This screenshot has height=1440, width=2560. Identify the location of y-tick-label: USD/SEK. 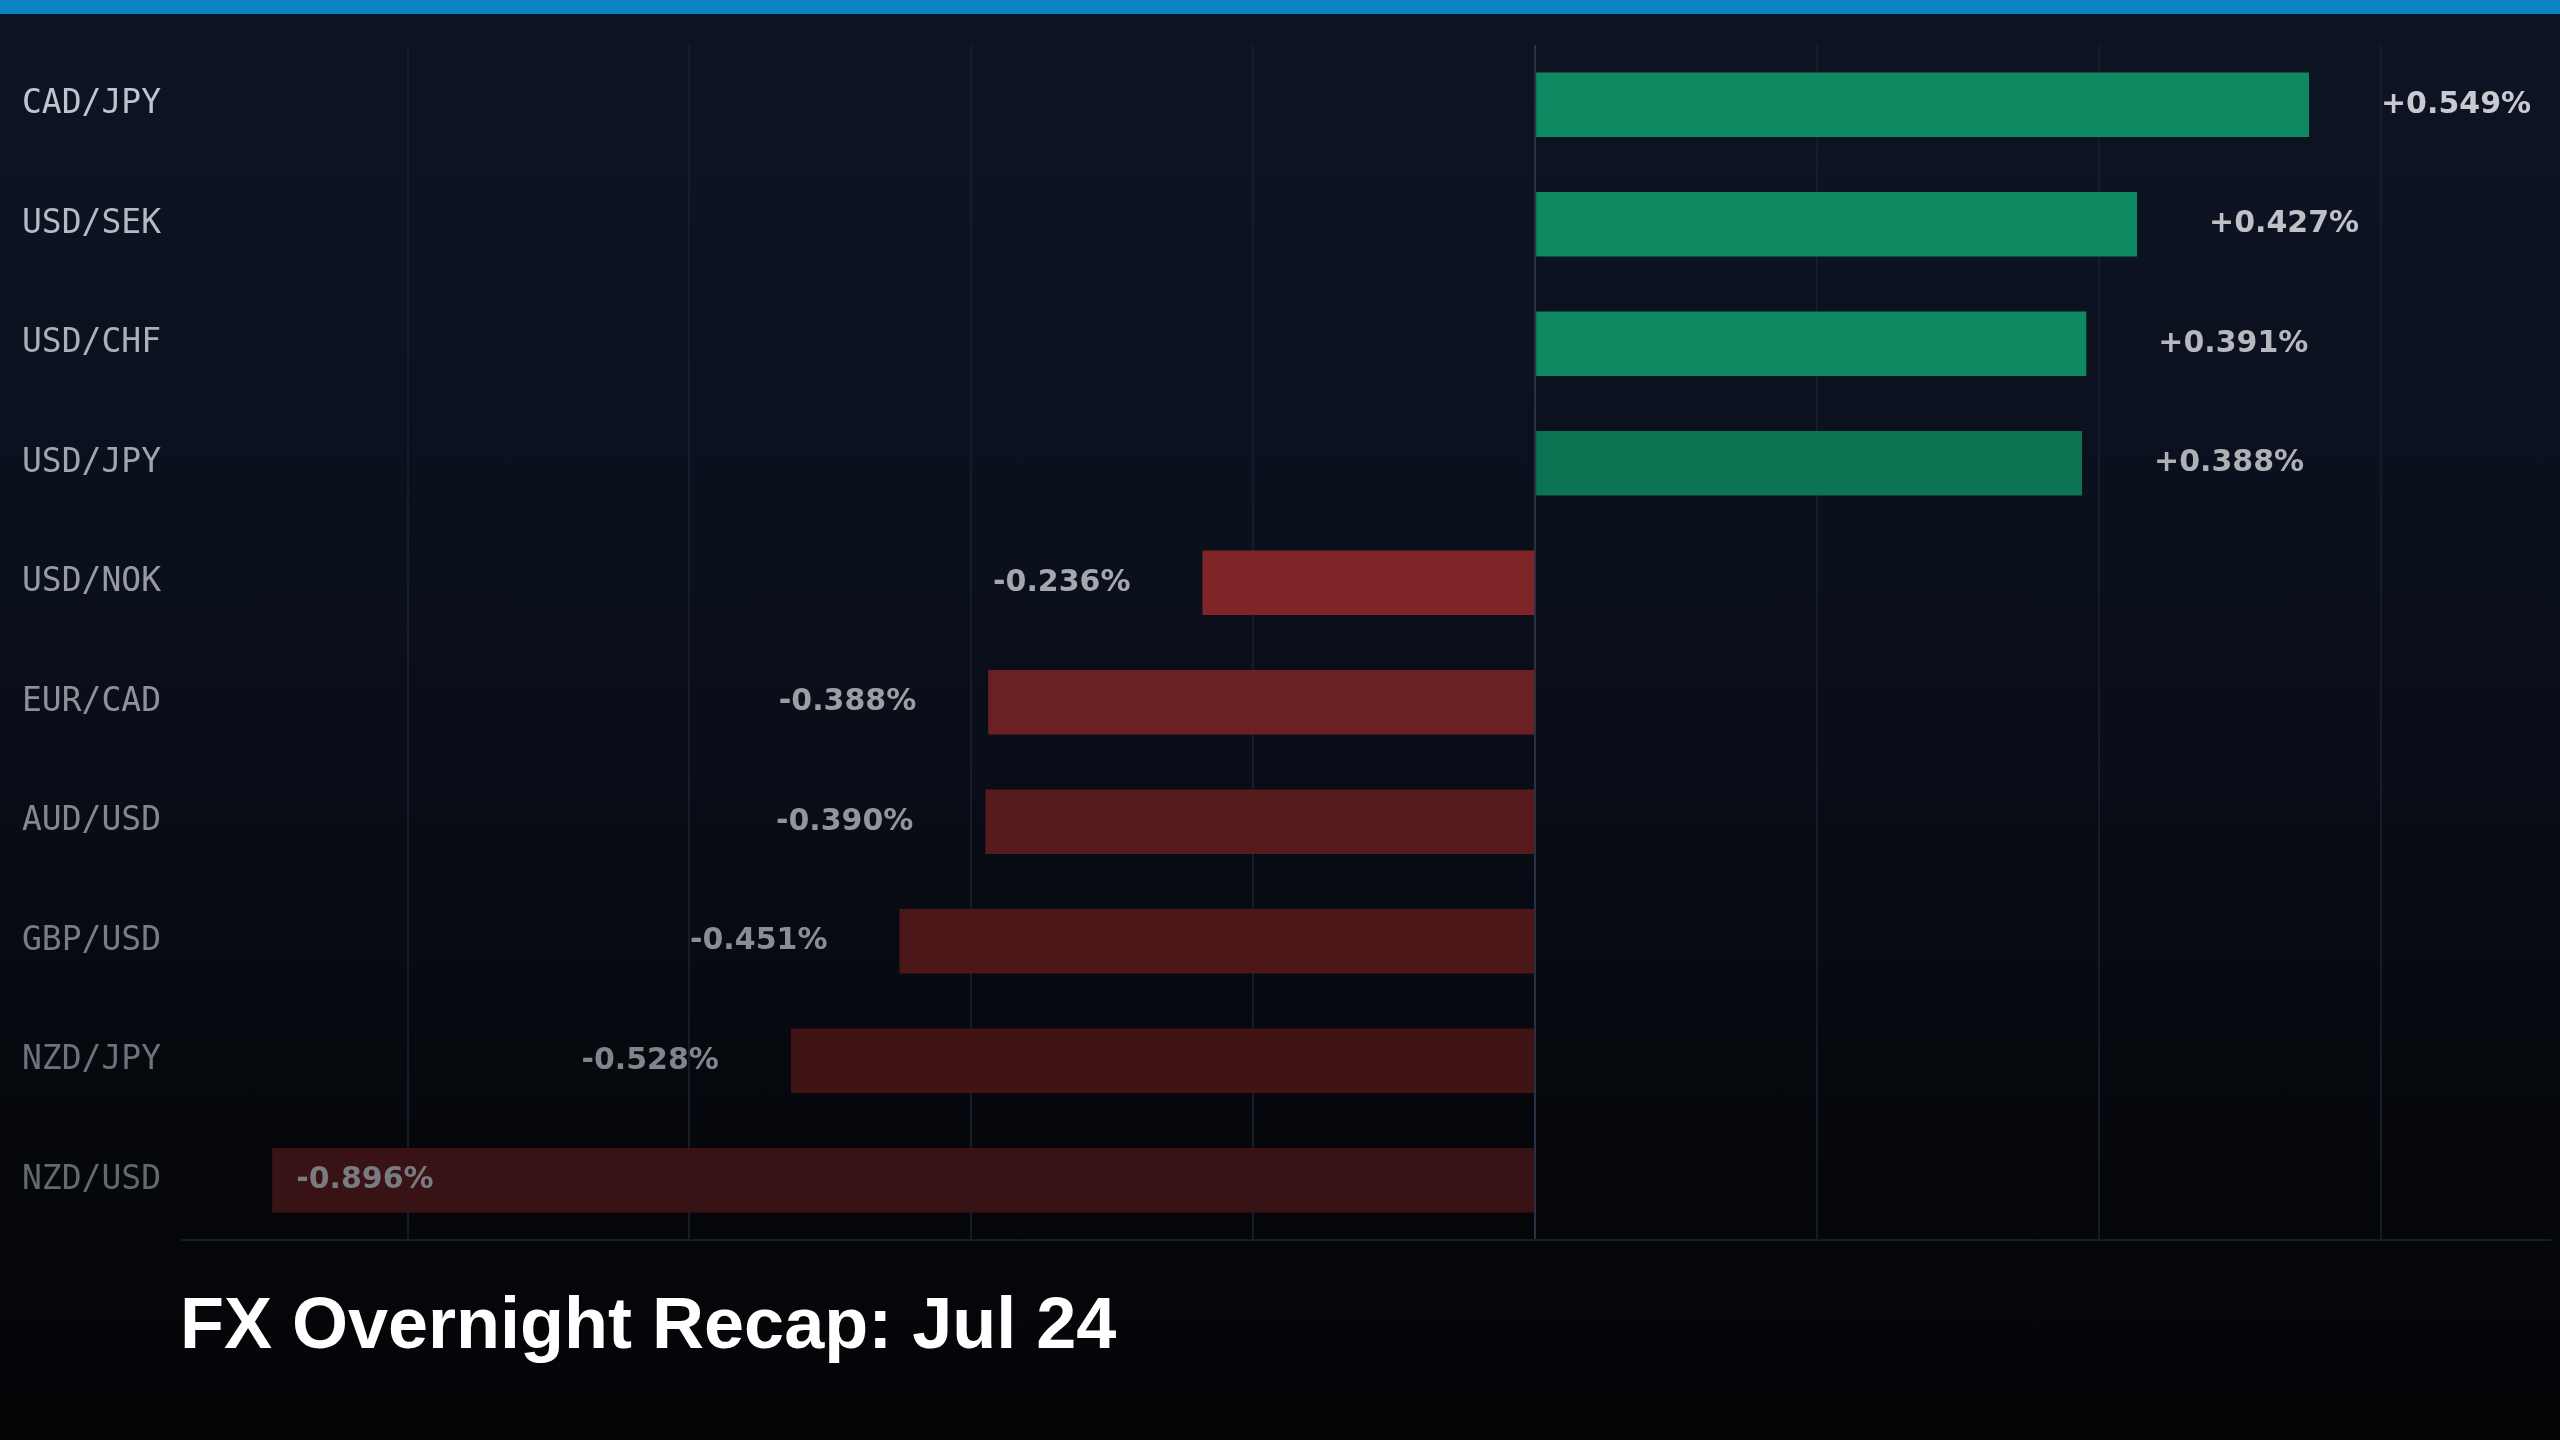
(92, 221).